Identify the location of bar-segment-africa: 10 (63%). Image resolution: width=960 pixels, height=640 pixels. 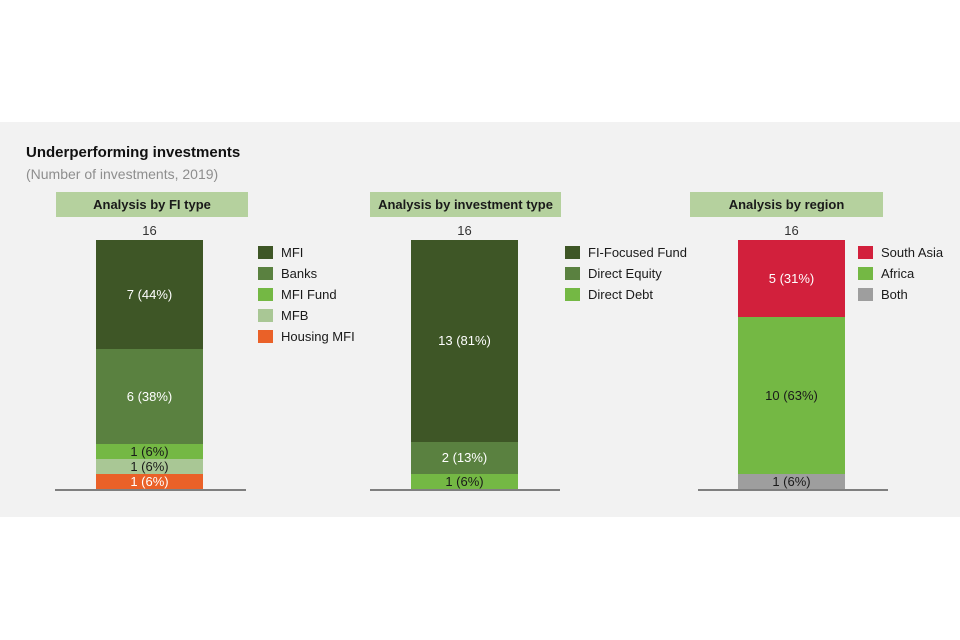
(791, 395).